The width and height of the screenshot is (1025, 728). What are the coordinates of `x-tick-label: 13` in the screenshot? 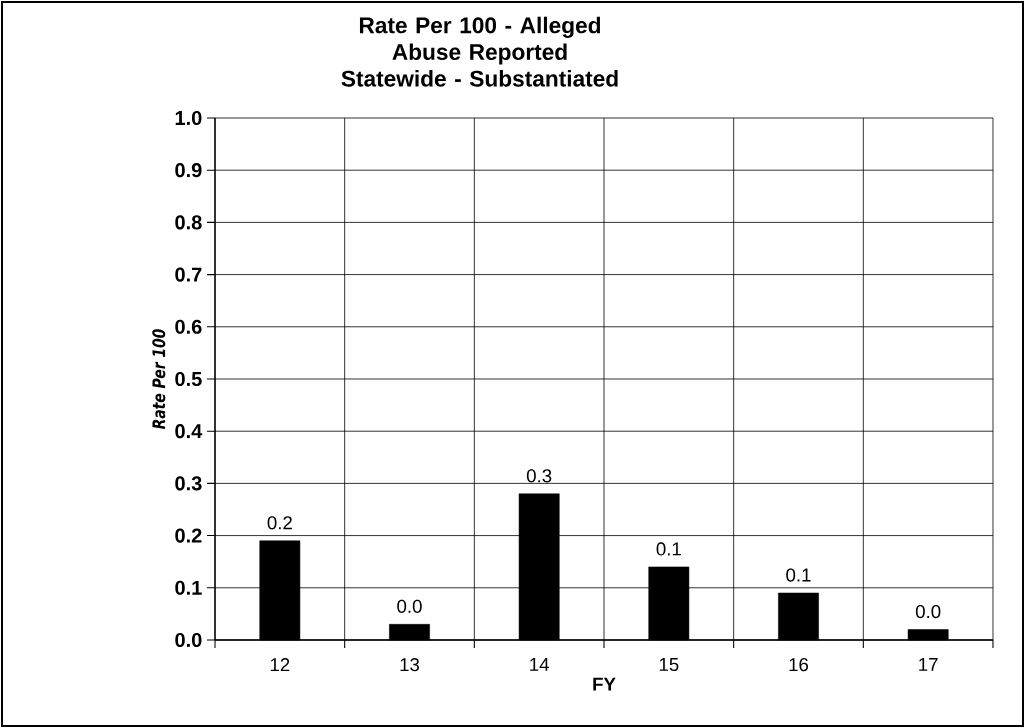 It's located at (410, 665).